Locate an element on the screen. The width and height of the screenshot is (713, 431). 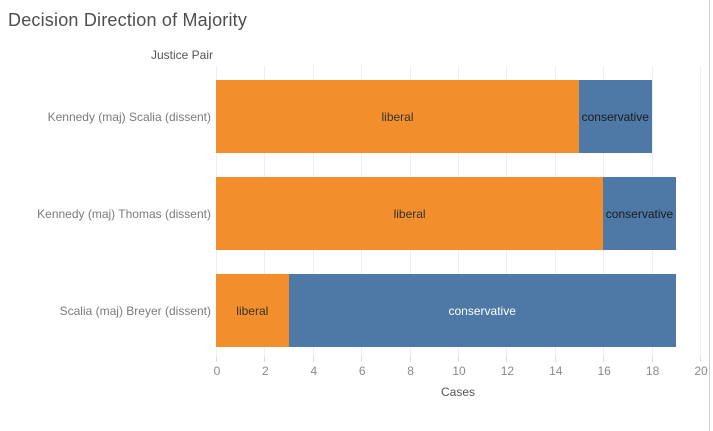
x-axis-title: Cases is located at coordinates (458, 392).